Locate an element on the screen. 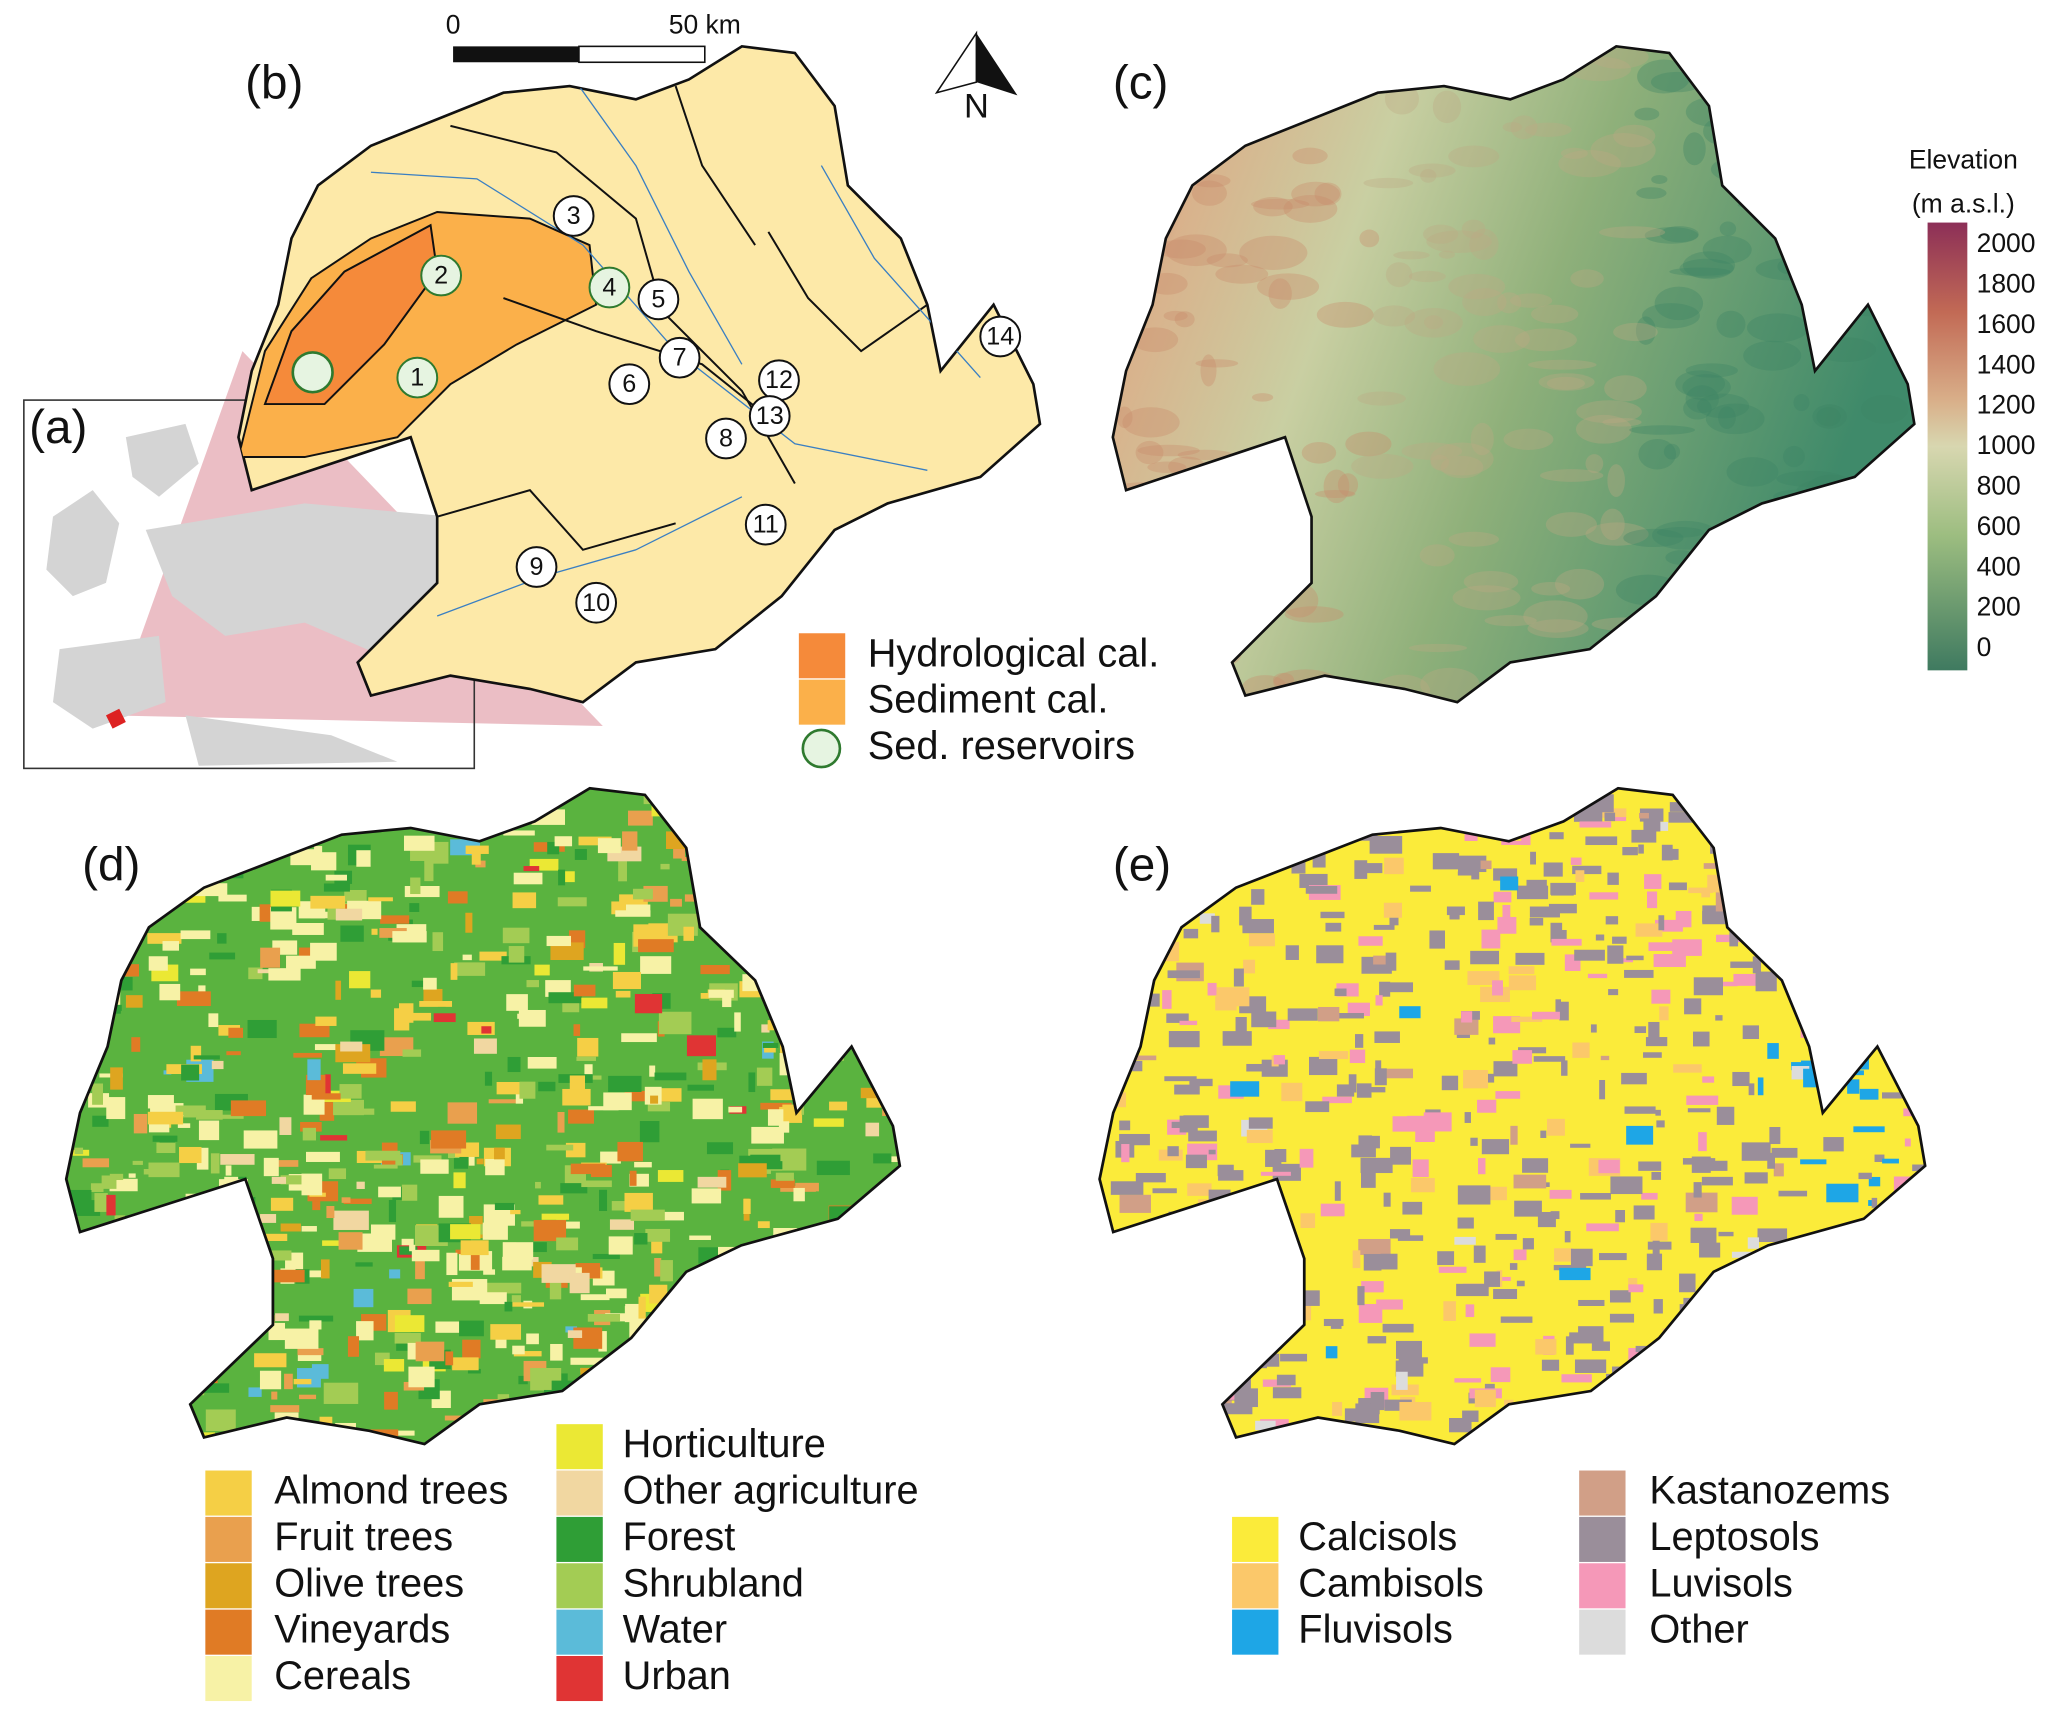 The image size is (2067, 1719). panel-label: (a) is located at coordinates (58, 427).